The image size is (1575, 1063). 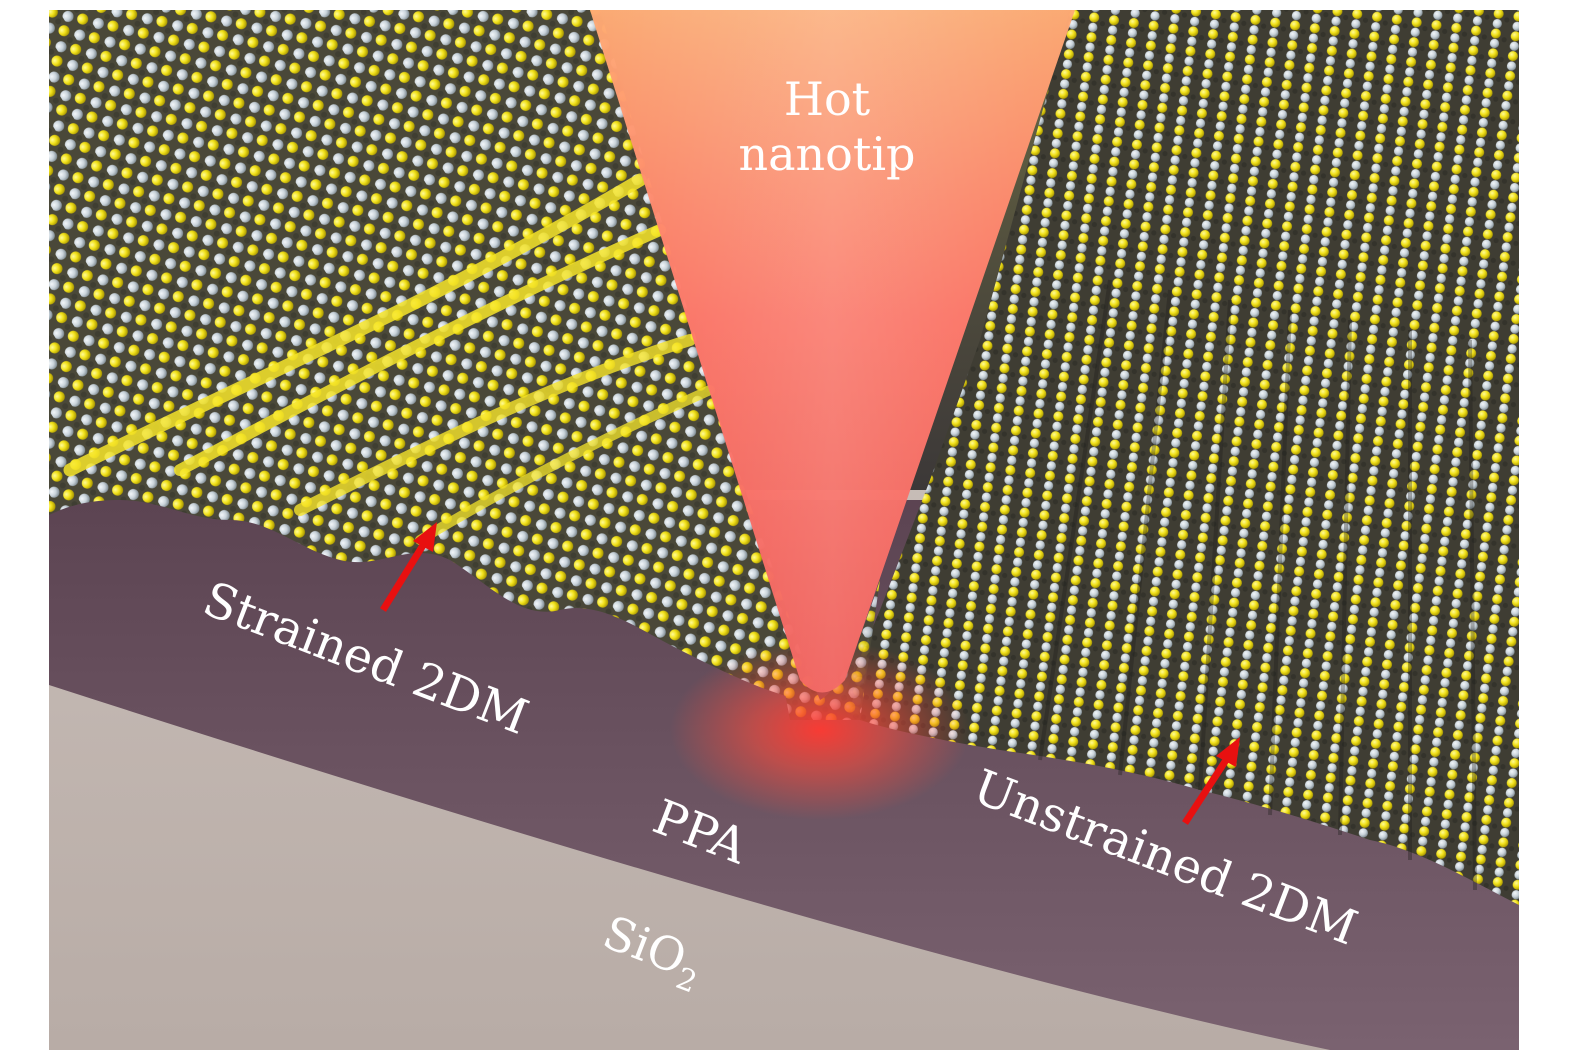 What do you see at coordinates (820, 730) in the screenshot?
I see `heat-glow` at bounding box center [820, 730].